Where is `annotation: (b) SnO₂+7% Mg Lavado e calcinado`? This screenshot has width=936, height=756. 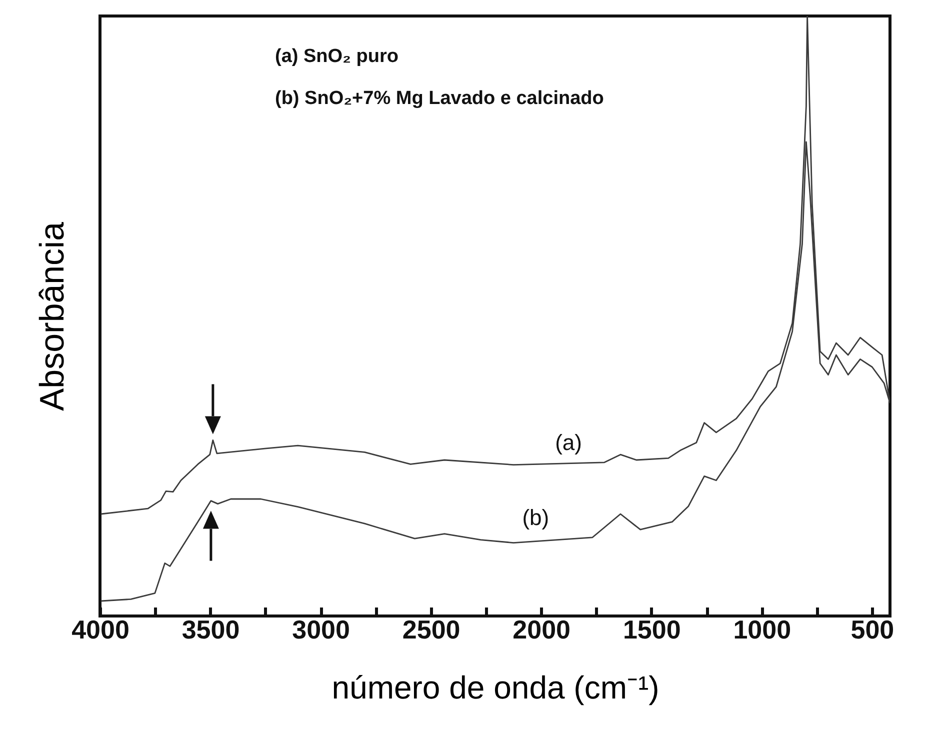
annotation: (b) SnO₂+7% Mg Lavado e calcinado is located at coordinates (439, 98).